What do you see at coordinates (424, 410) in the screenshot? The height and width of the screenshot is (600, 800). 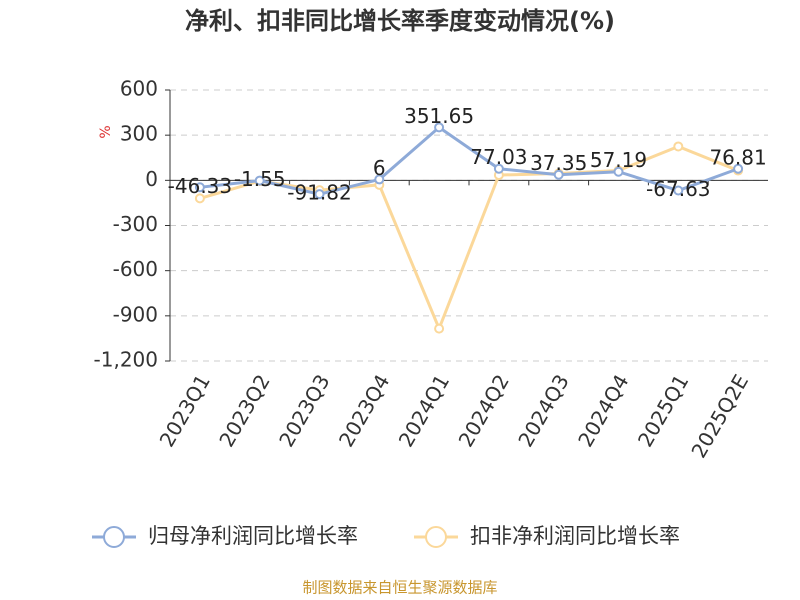 I see `x-tick-label: 2024Q1` at bounding box center [424, 410].